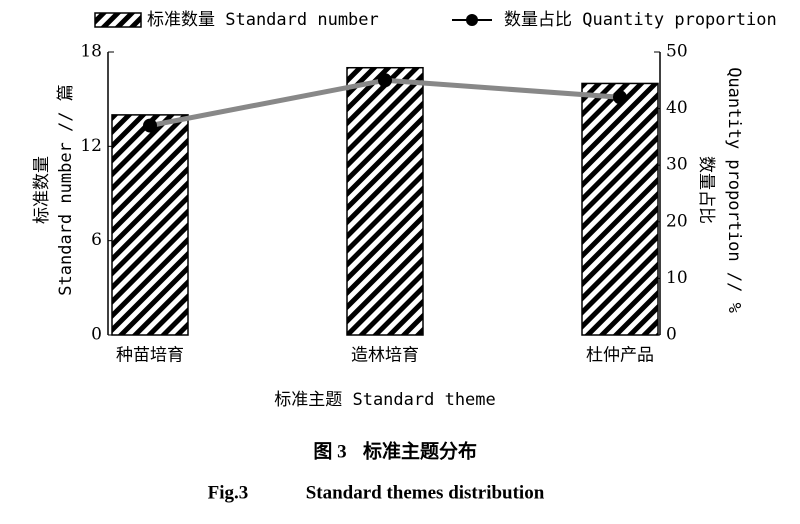  Describe the element at coordinates (420, 450) in the screenshot. I see `figure-title-cn: 标准主题分布` at that location.